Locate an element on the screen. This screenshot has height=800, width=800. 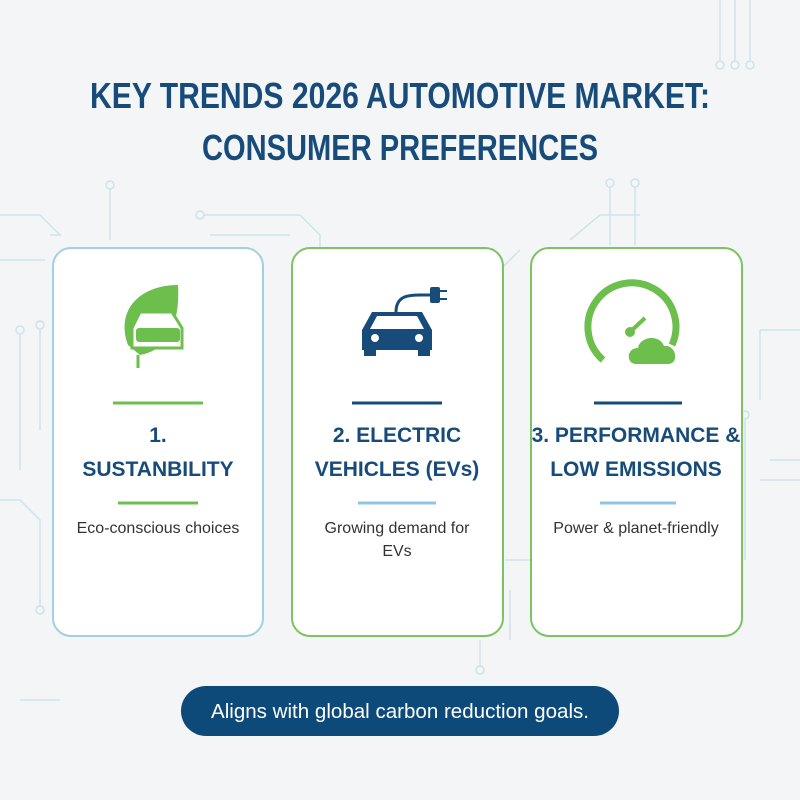
card-title: 2. ELECTRIC is located at coordinates (397, 435).